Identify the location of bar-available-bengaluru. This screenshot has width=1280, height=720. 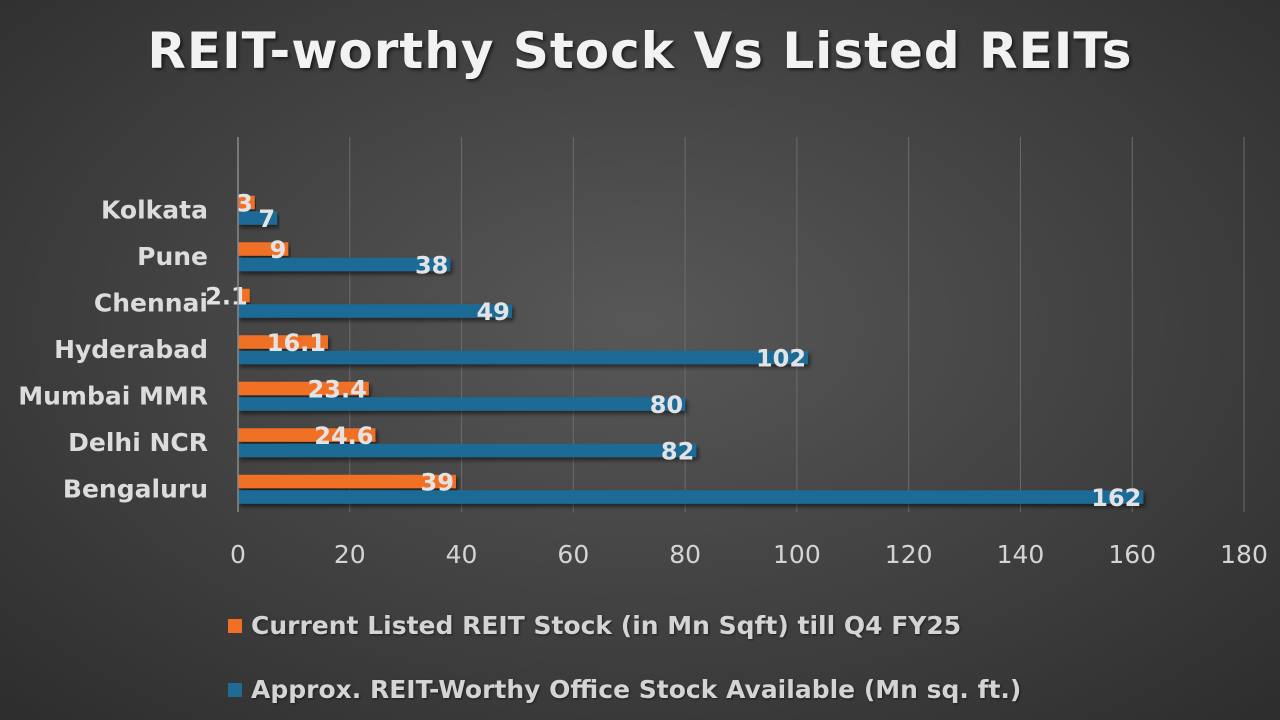
(691, 497).